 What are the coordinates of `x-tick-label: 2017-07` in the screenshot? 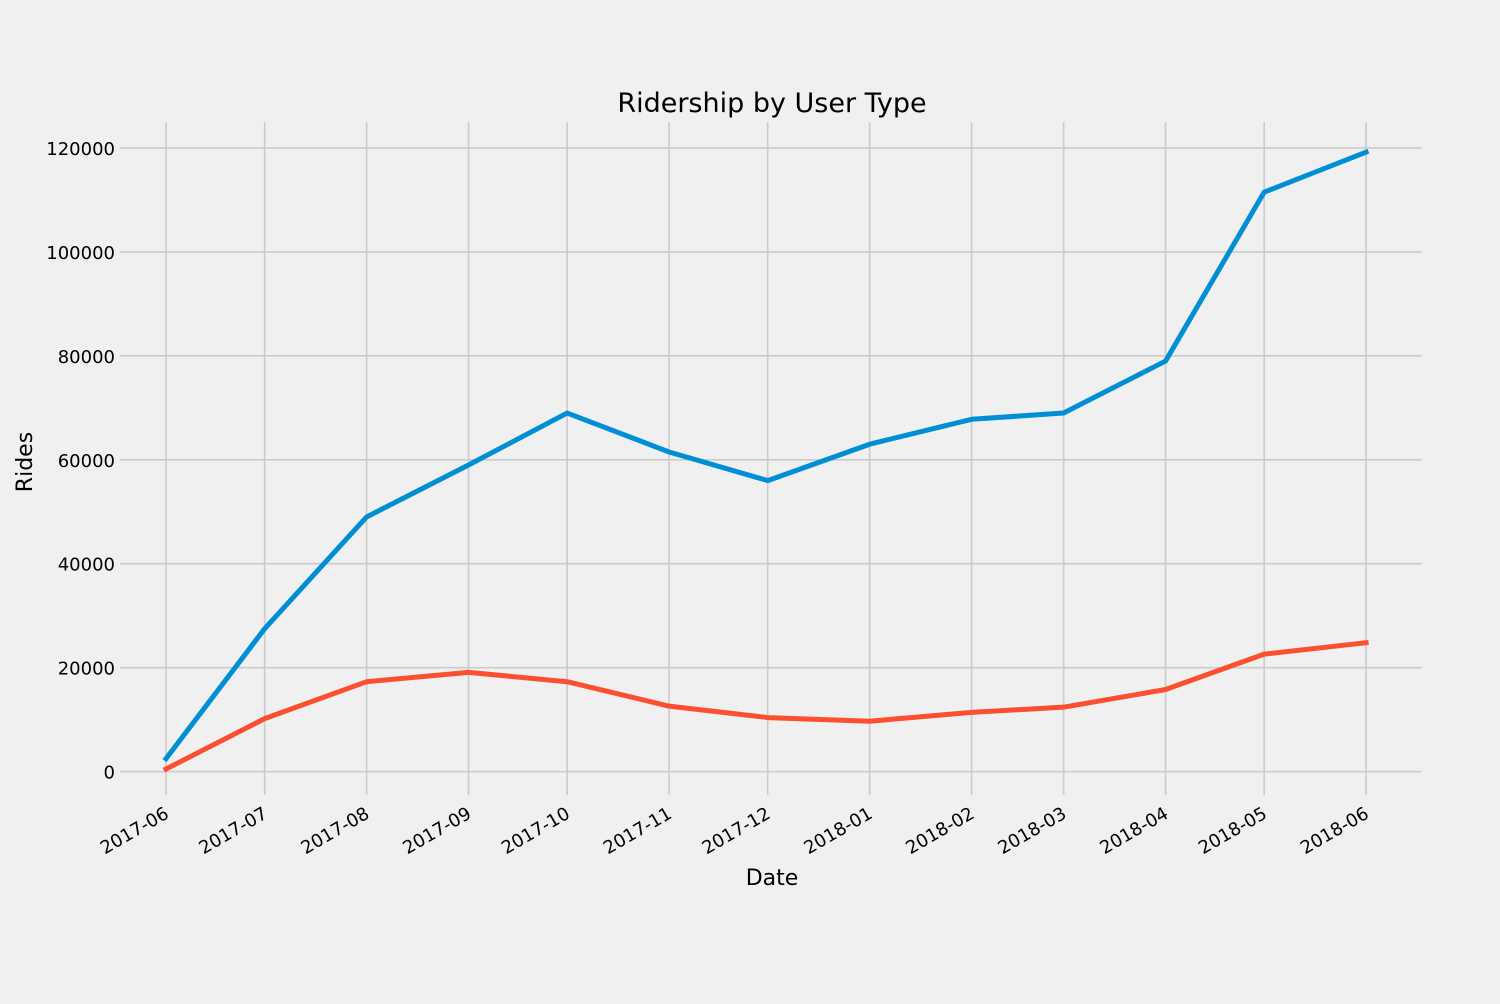 It's located at (234, 831).